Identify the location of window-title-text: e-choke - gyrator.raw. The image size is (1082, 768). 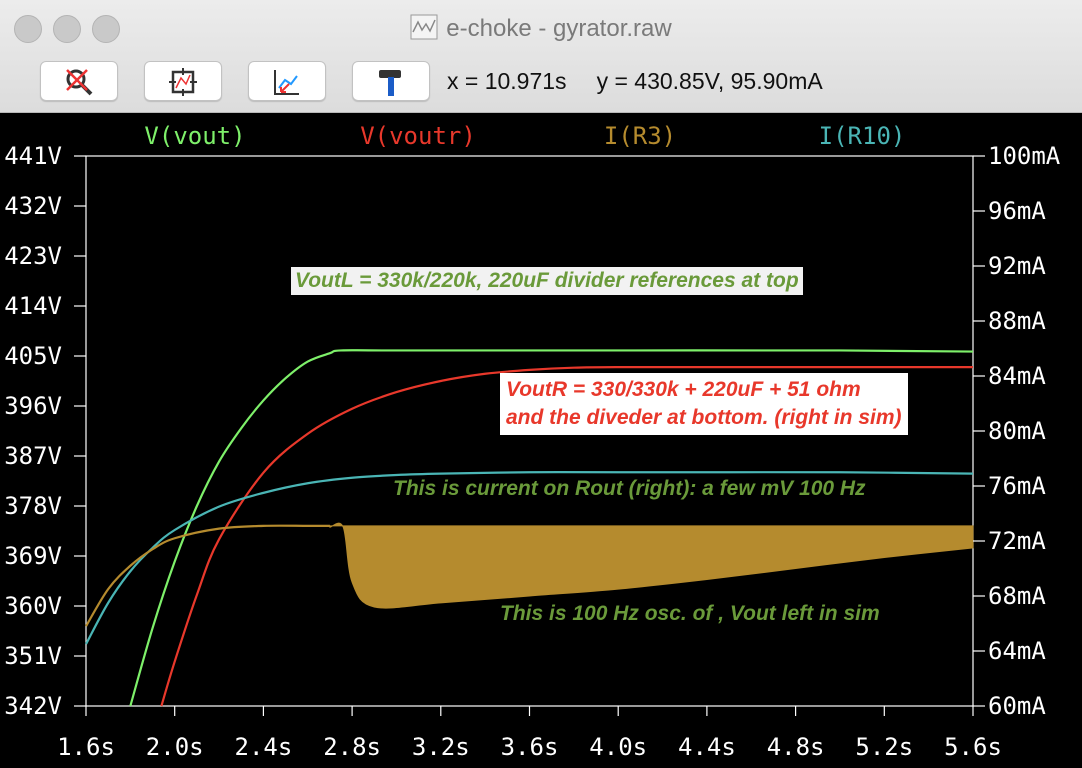
(559, 28).